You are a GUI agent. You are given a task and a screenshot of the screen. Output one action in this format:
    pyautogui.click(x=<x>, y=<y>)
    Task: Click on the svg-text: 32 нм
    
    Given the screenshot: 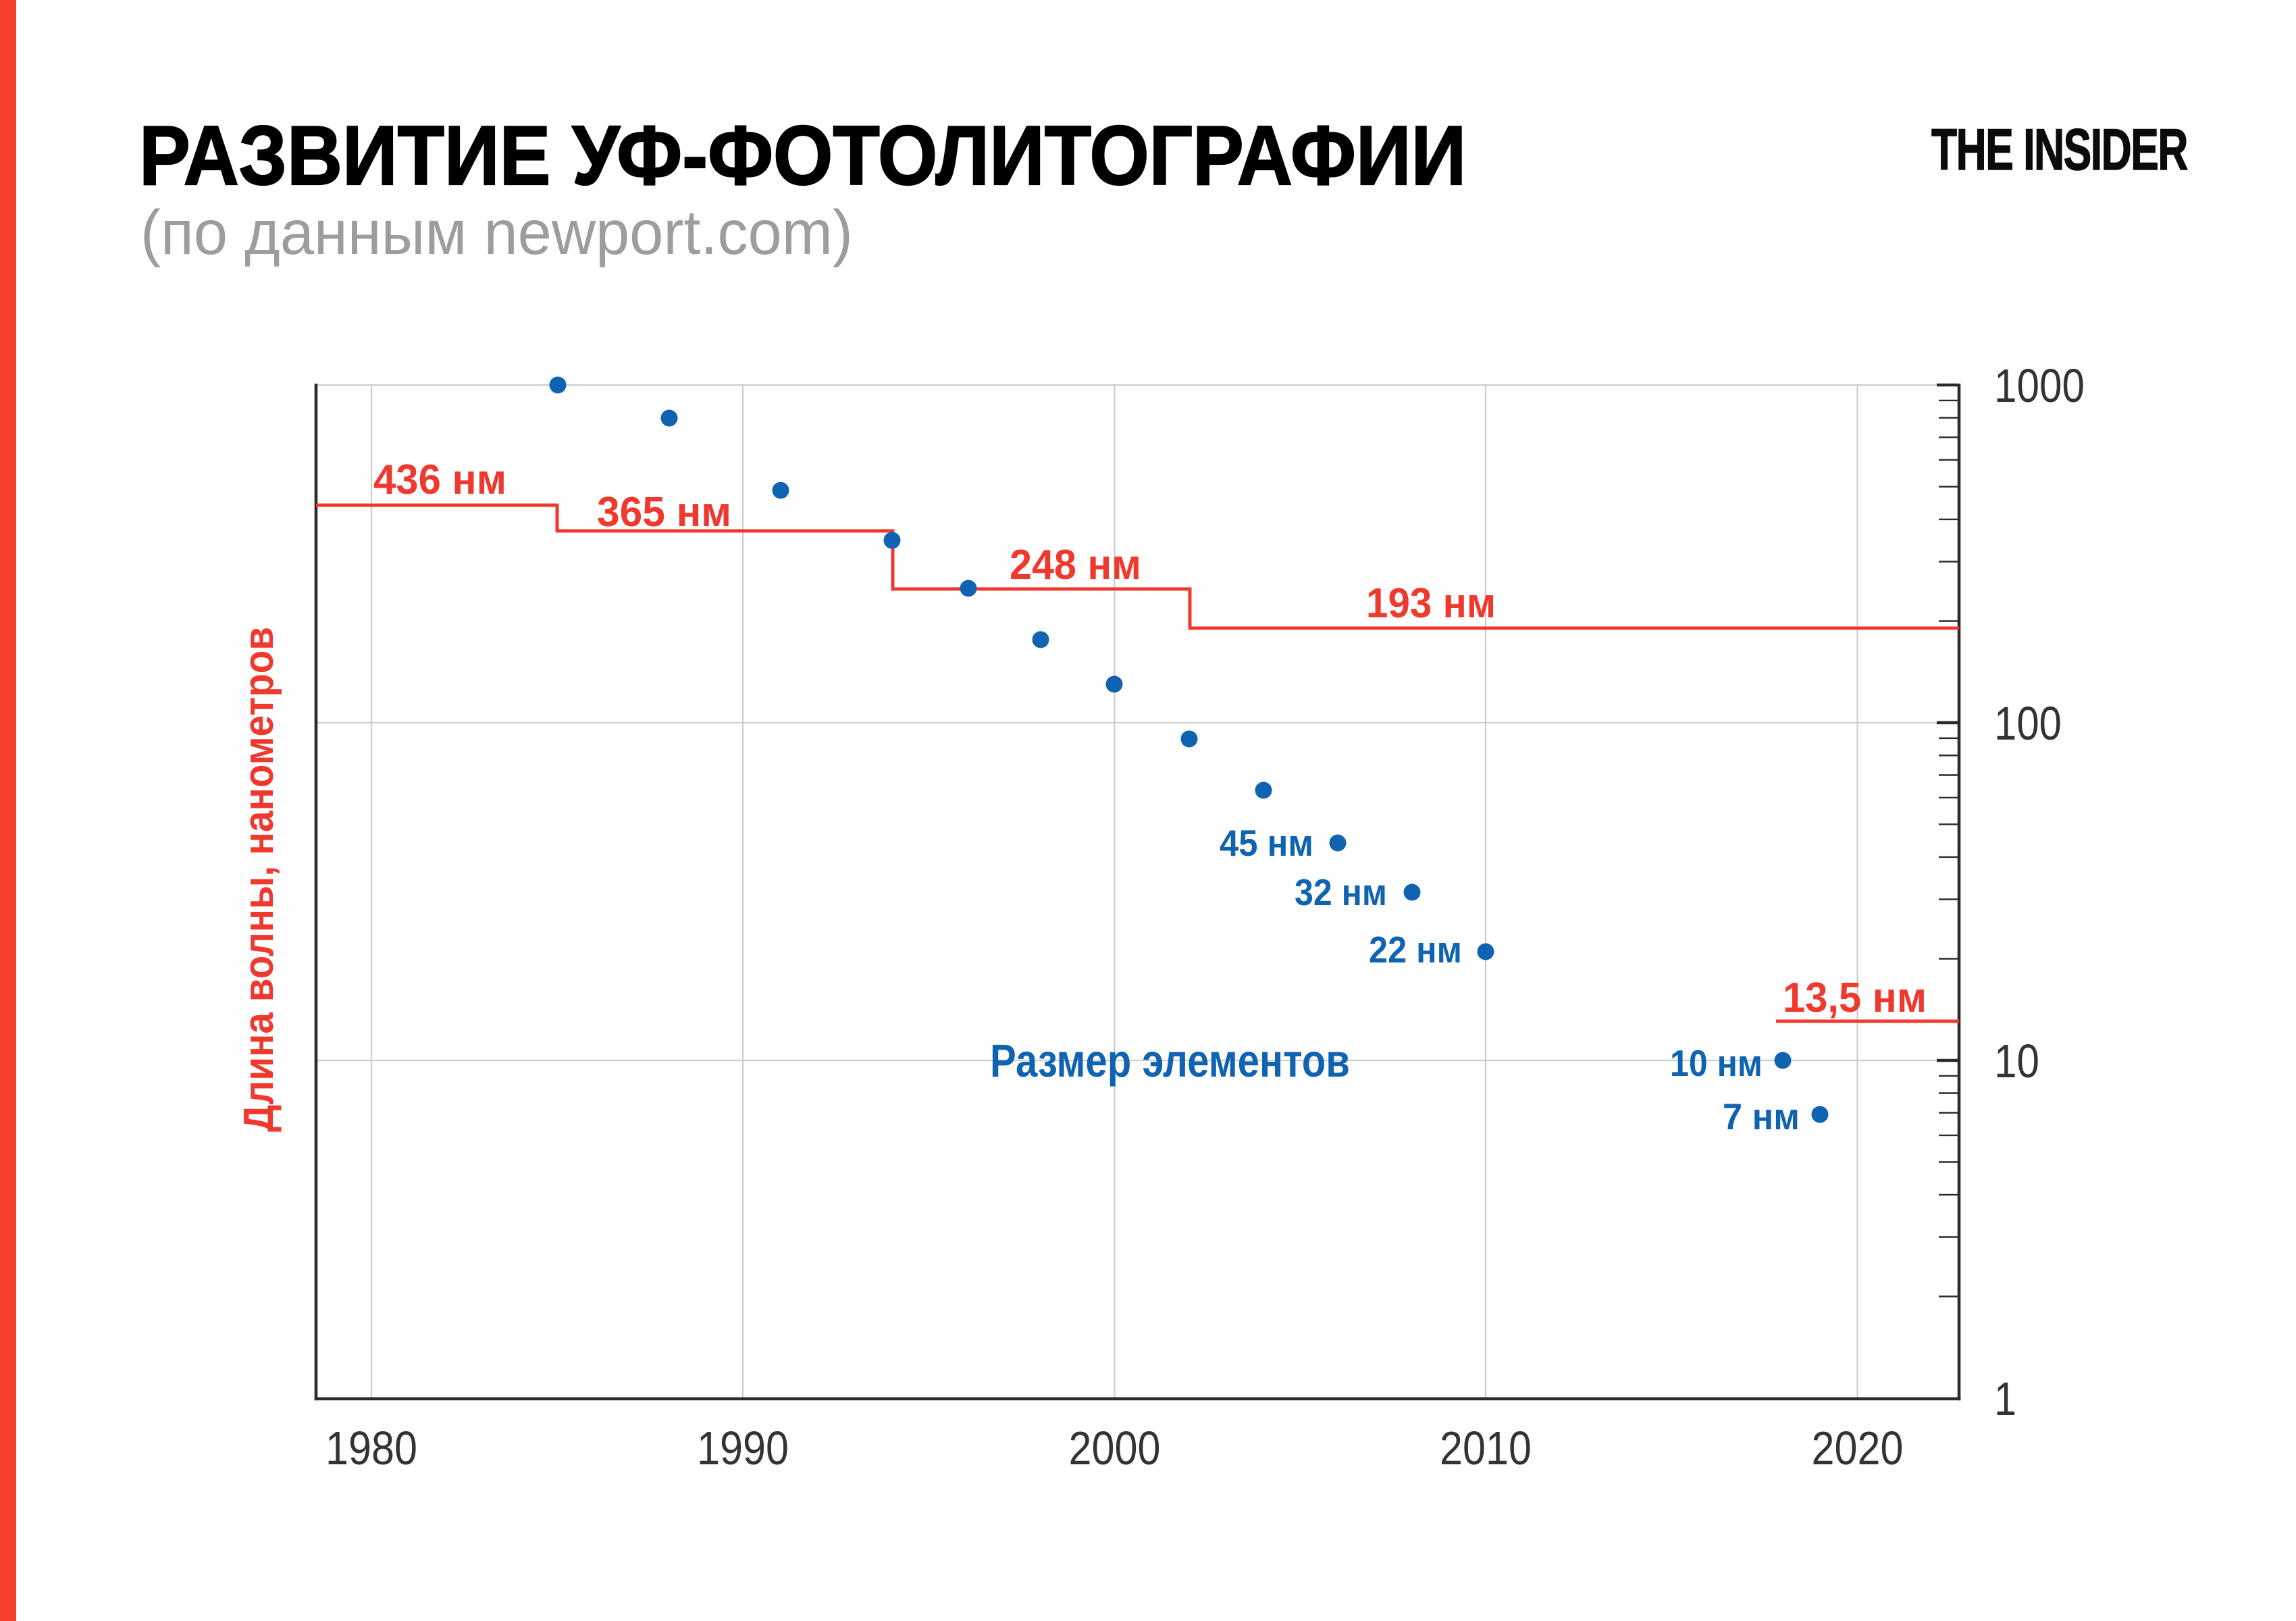 What is the action you would take?
    pyautogui.click(x=1341, y=892)
    